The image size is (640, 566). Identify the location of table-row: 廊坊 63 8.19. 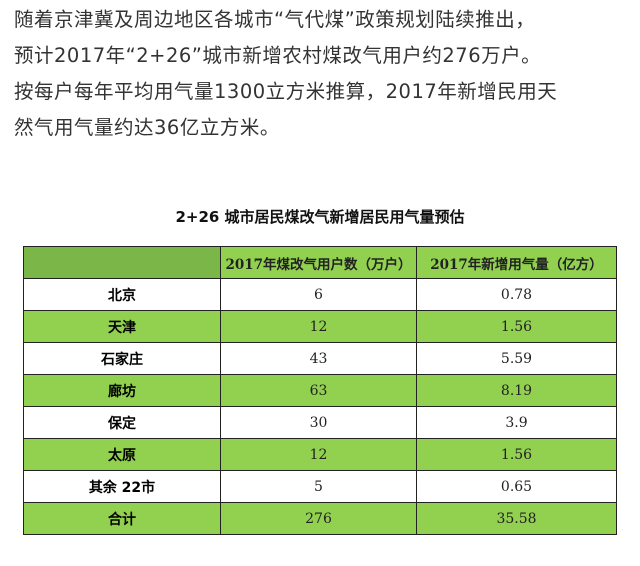
(320, 390).